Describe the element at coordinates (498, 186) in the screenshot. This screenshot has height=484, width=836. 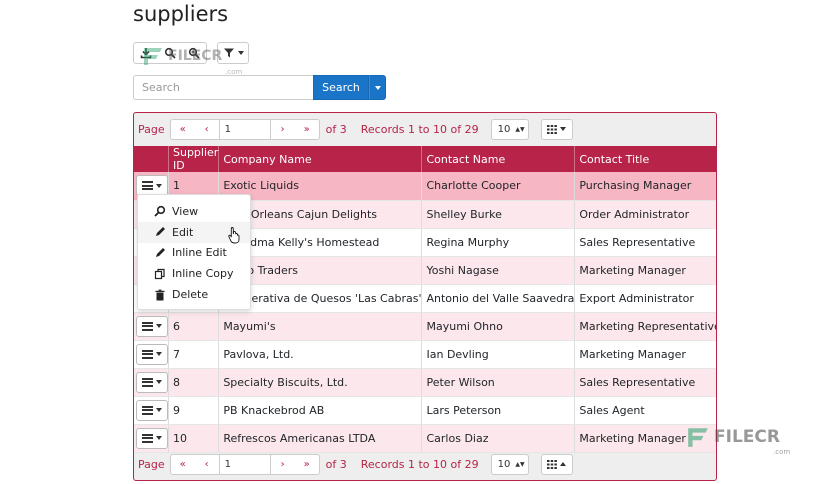
I see `cell-contact-name: Charlotte Cooper` at that location.